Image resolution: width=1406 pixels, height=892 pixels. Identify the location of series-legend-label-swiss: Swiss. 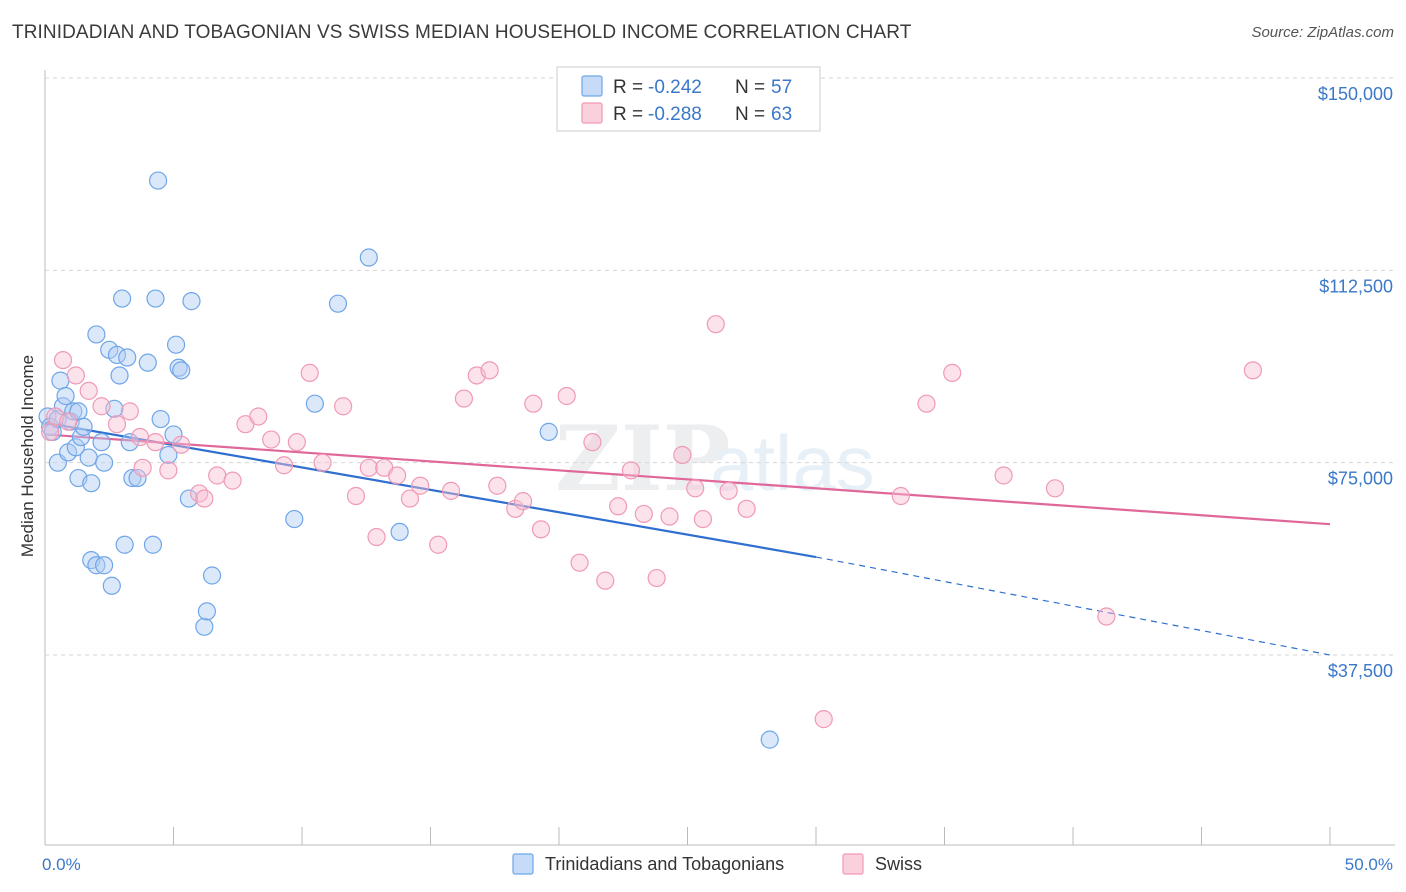
(898, 864).